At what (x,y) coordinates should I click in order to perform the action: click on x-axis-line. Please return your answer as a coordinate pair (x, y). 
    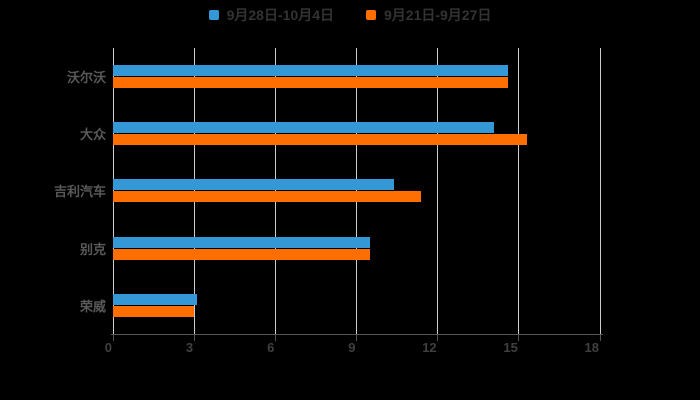
    Looking at the image, I should click on (357, 334).